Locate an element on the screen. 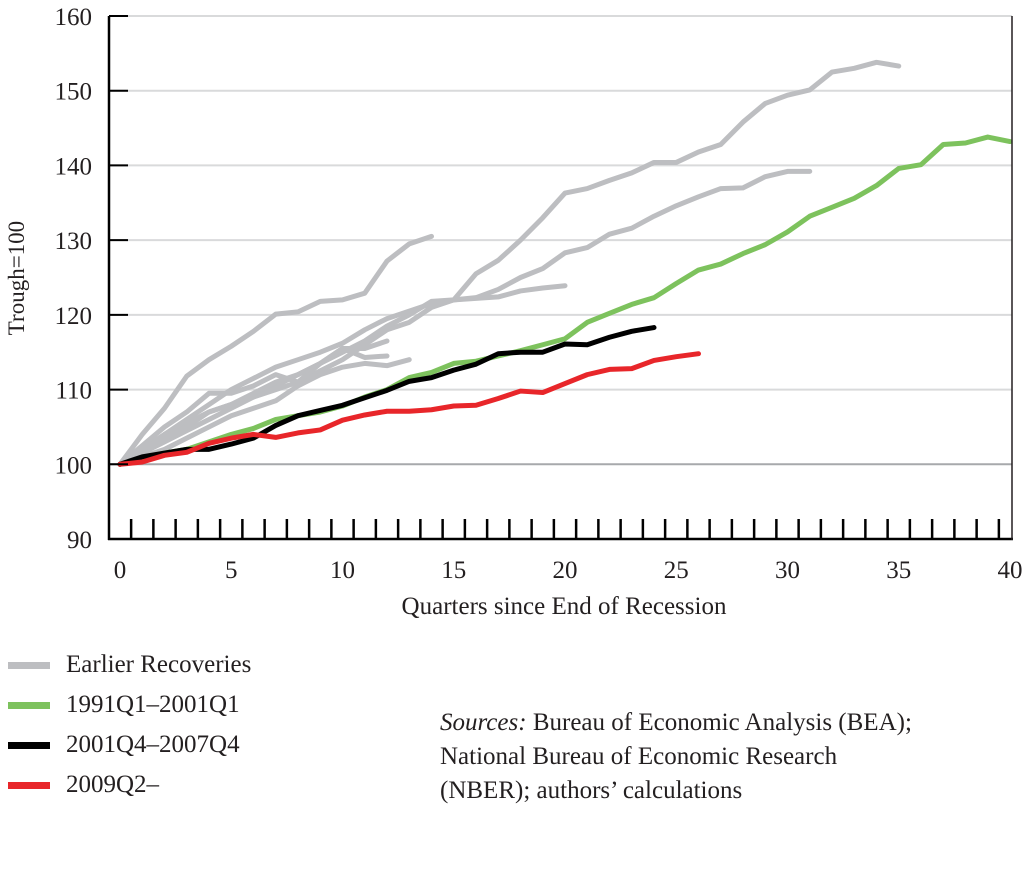  sources-line1: Bureau of Economic Analysis (BEA); is located at coordinates (719, 722).